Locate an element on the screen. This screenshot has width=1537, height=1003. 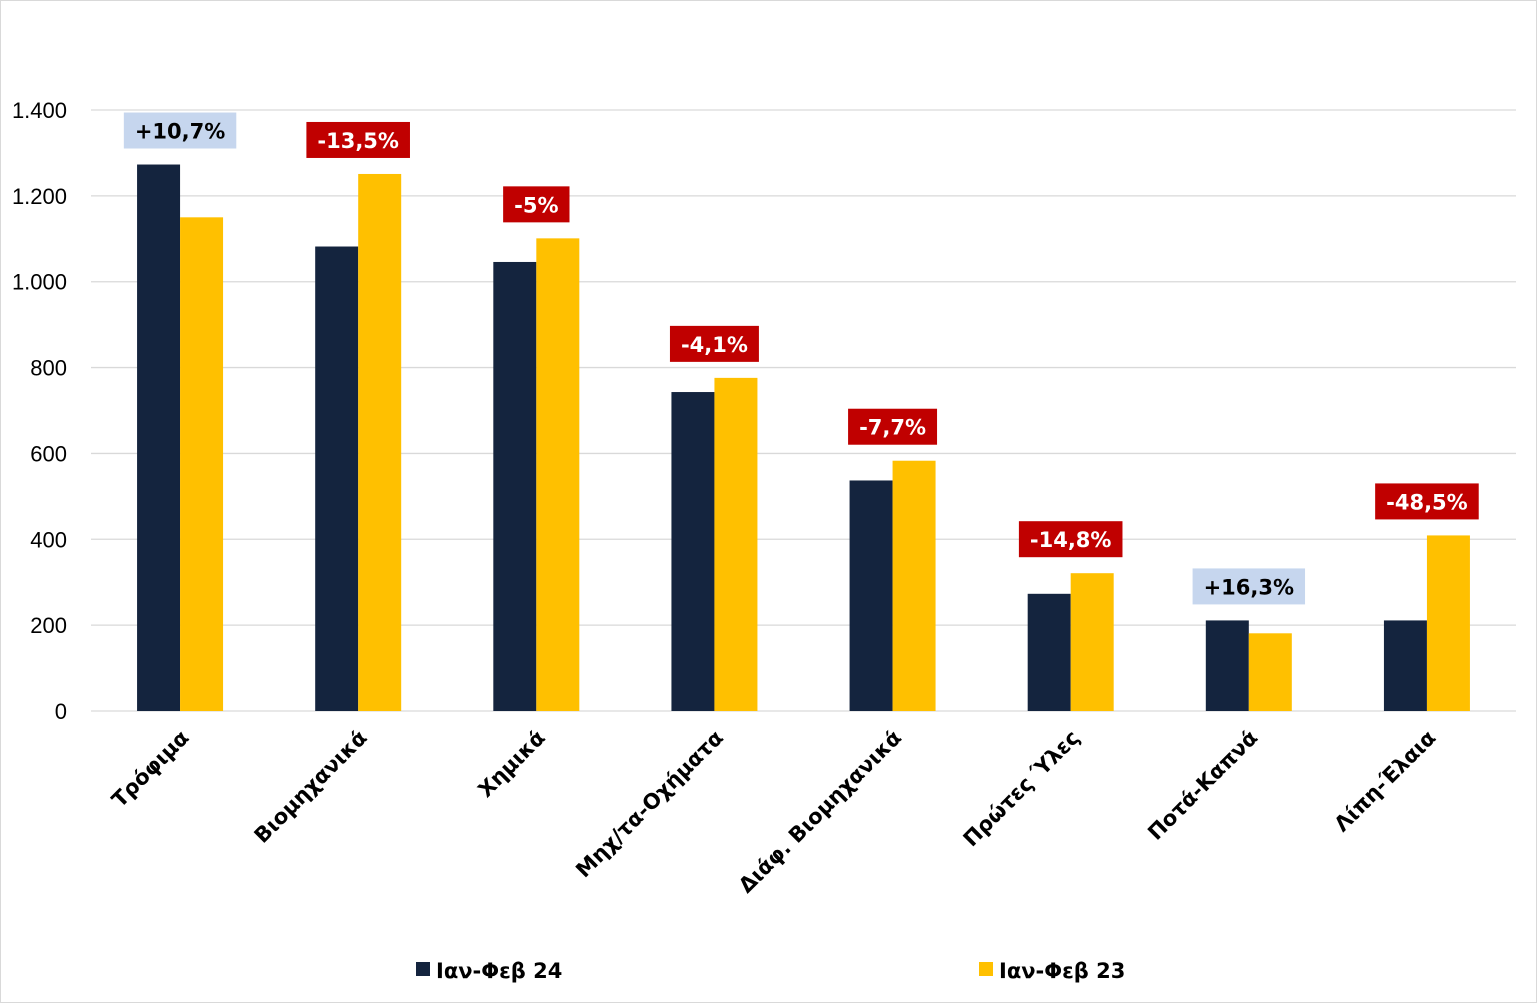
legend: Ιαν-Φεβ 24 Ιαν-Φεβ 23 is located at coordinates (770, 971).